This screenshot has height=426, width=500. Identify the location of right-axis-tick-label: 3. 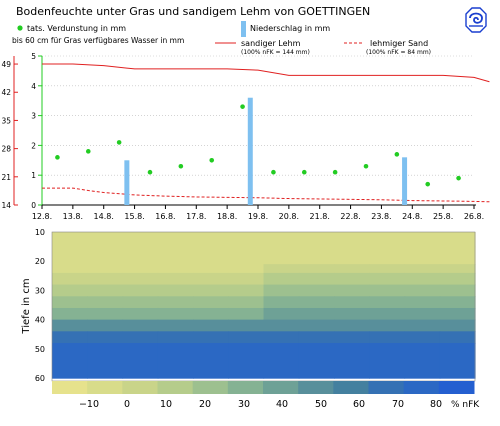
(33, 116).